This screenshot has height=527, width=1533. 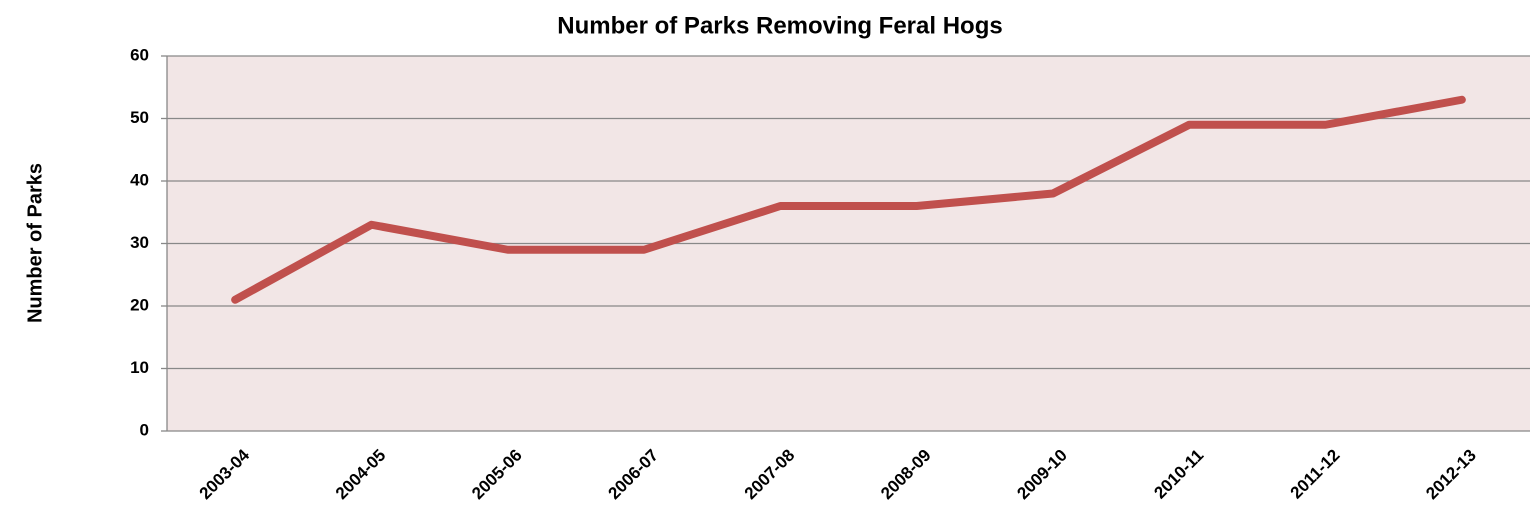 I want to click on y-axis-label: Number of Parks, so click(x=35, y=243).